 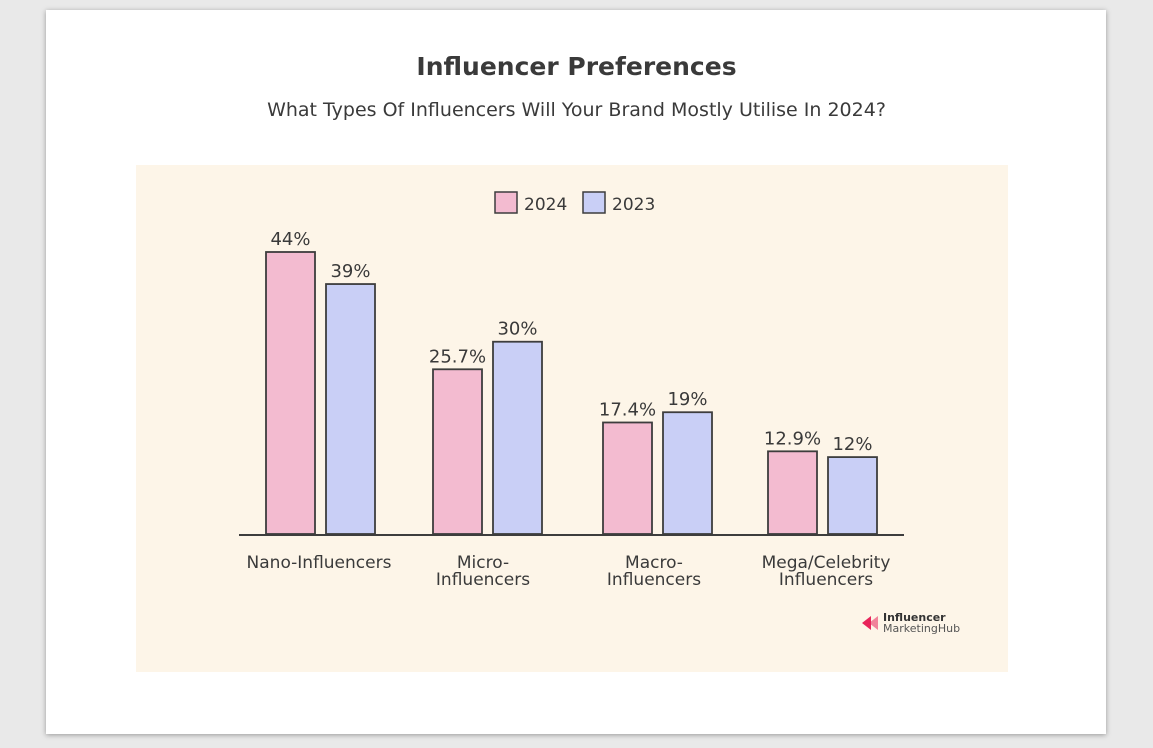 I want to click on category-label-1-0: Micro-, so click(x=483, y=563).